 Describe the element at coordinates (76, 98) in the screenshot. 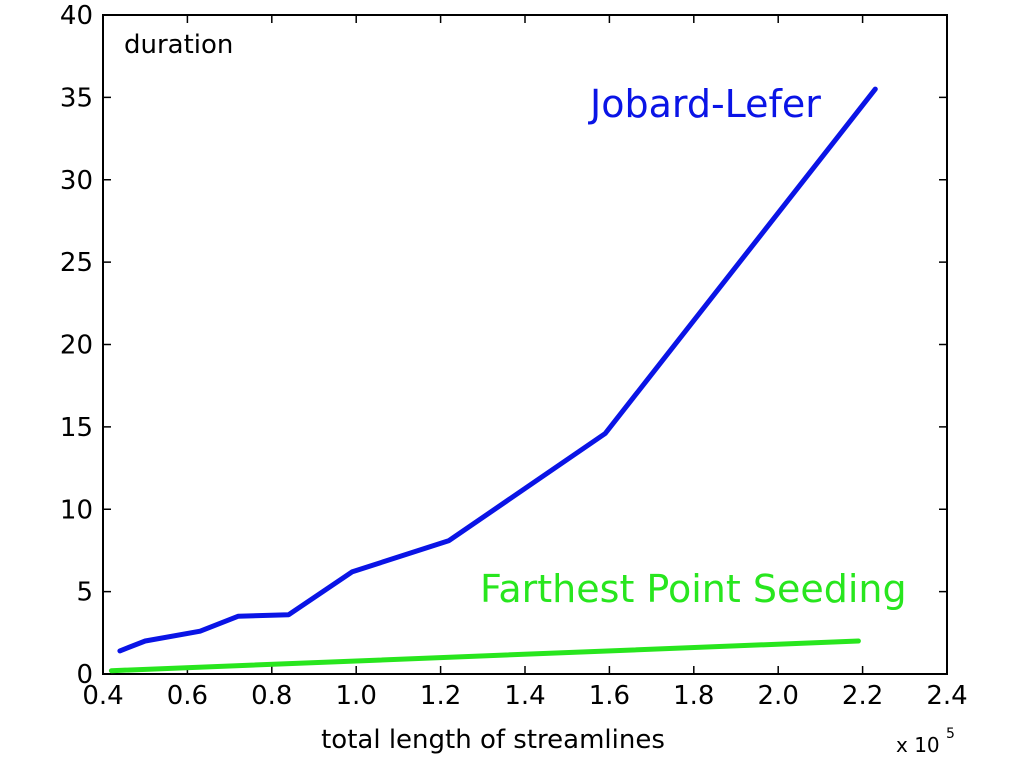

I see `y-tick-label: 35` at that location.